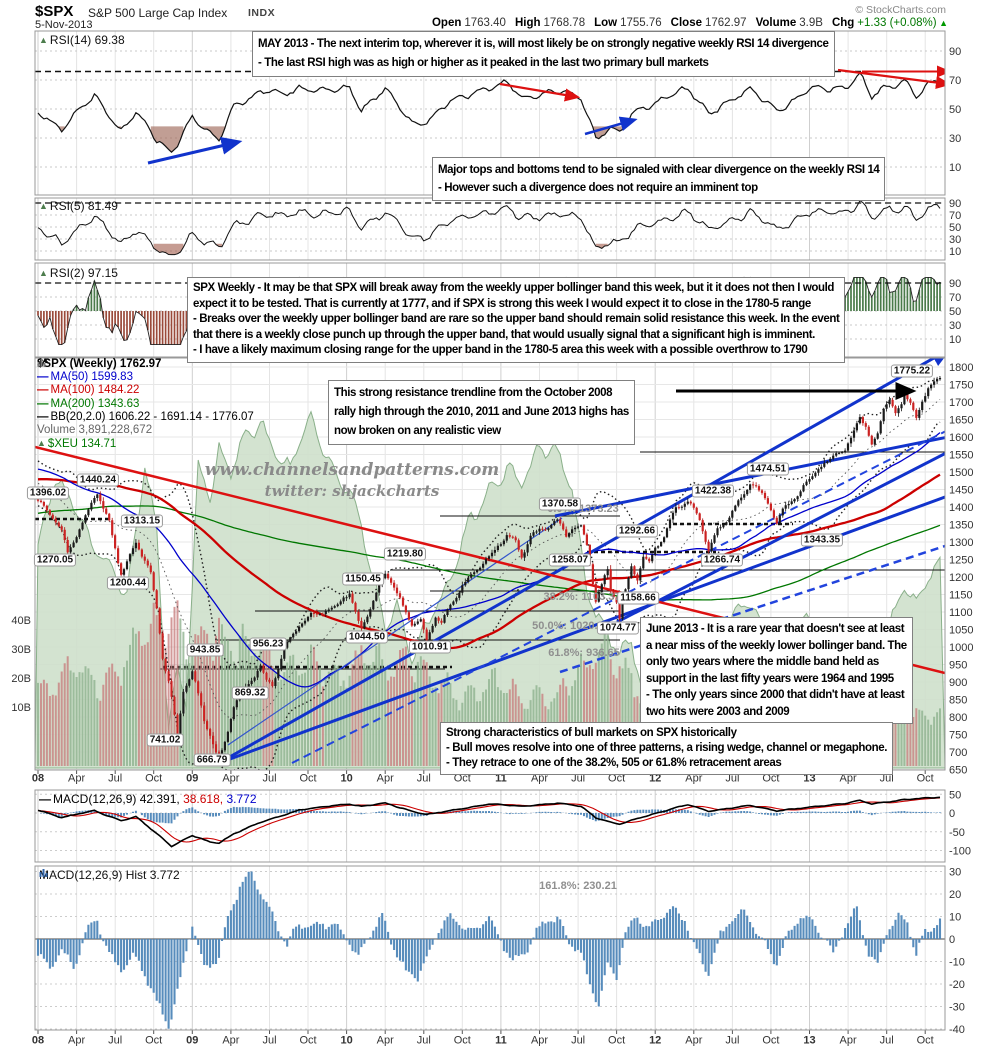  Describe the element at coordinates (83, 273) in the screenshot. I see `rsi2-legend-text: RSI(2) 97.15` at that location.